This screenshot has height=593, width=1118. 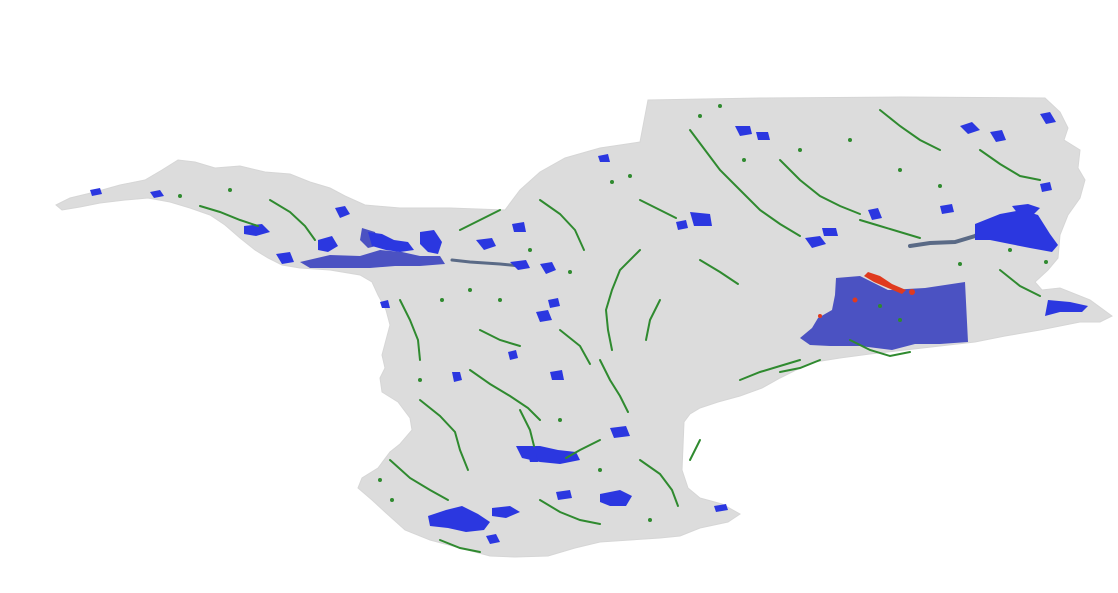 I want to click on reservoir-arm, so click(x=372, y=259).